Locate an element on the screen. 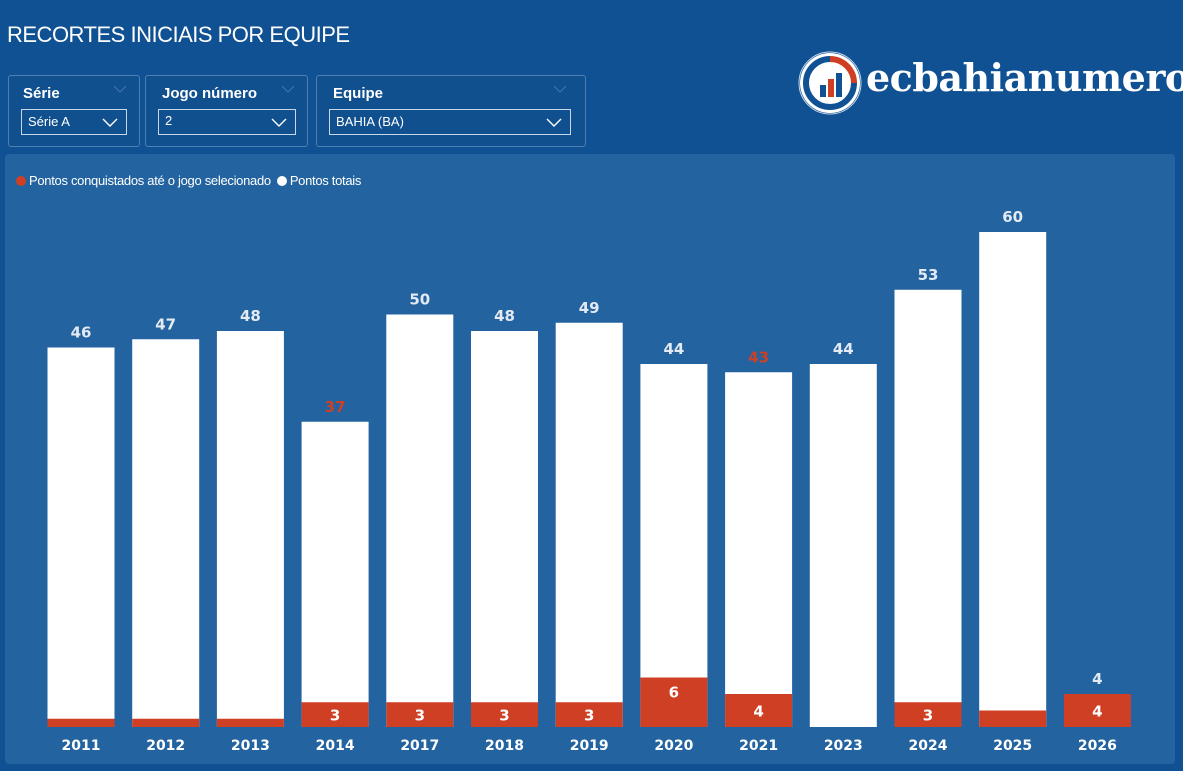 The height and width of the screenshot is (771, 1183). logo: ecbahianumeros is located at coordinates (990, 84).